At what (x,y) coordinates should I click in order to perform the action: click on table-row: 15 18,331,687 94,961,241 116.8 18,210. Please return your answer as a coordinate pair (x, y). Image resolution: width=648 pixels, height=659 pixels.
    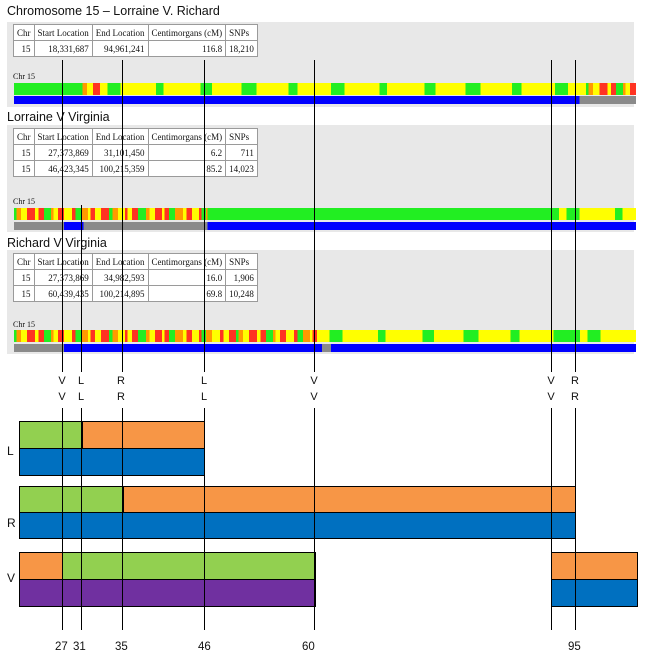
    Looking at the image, I should click on (135, 48).